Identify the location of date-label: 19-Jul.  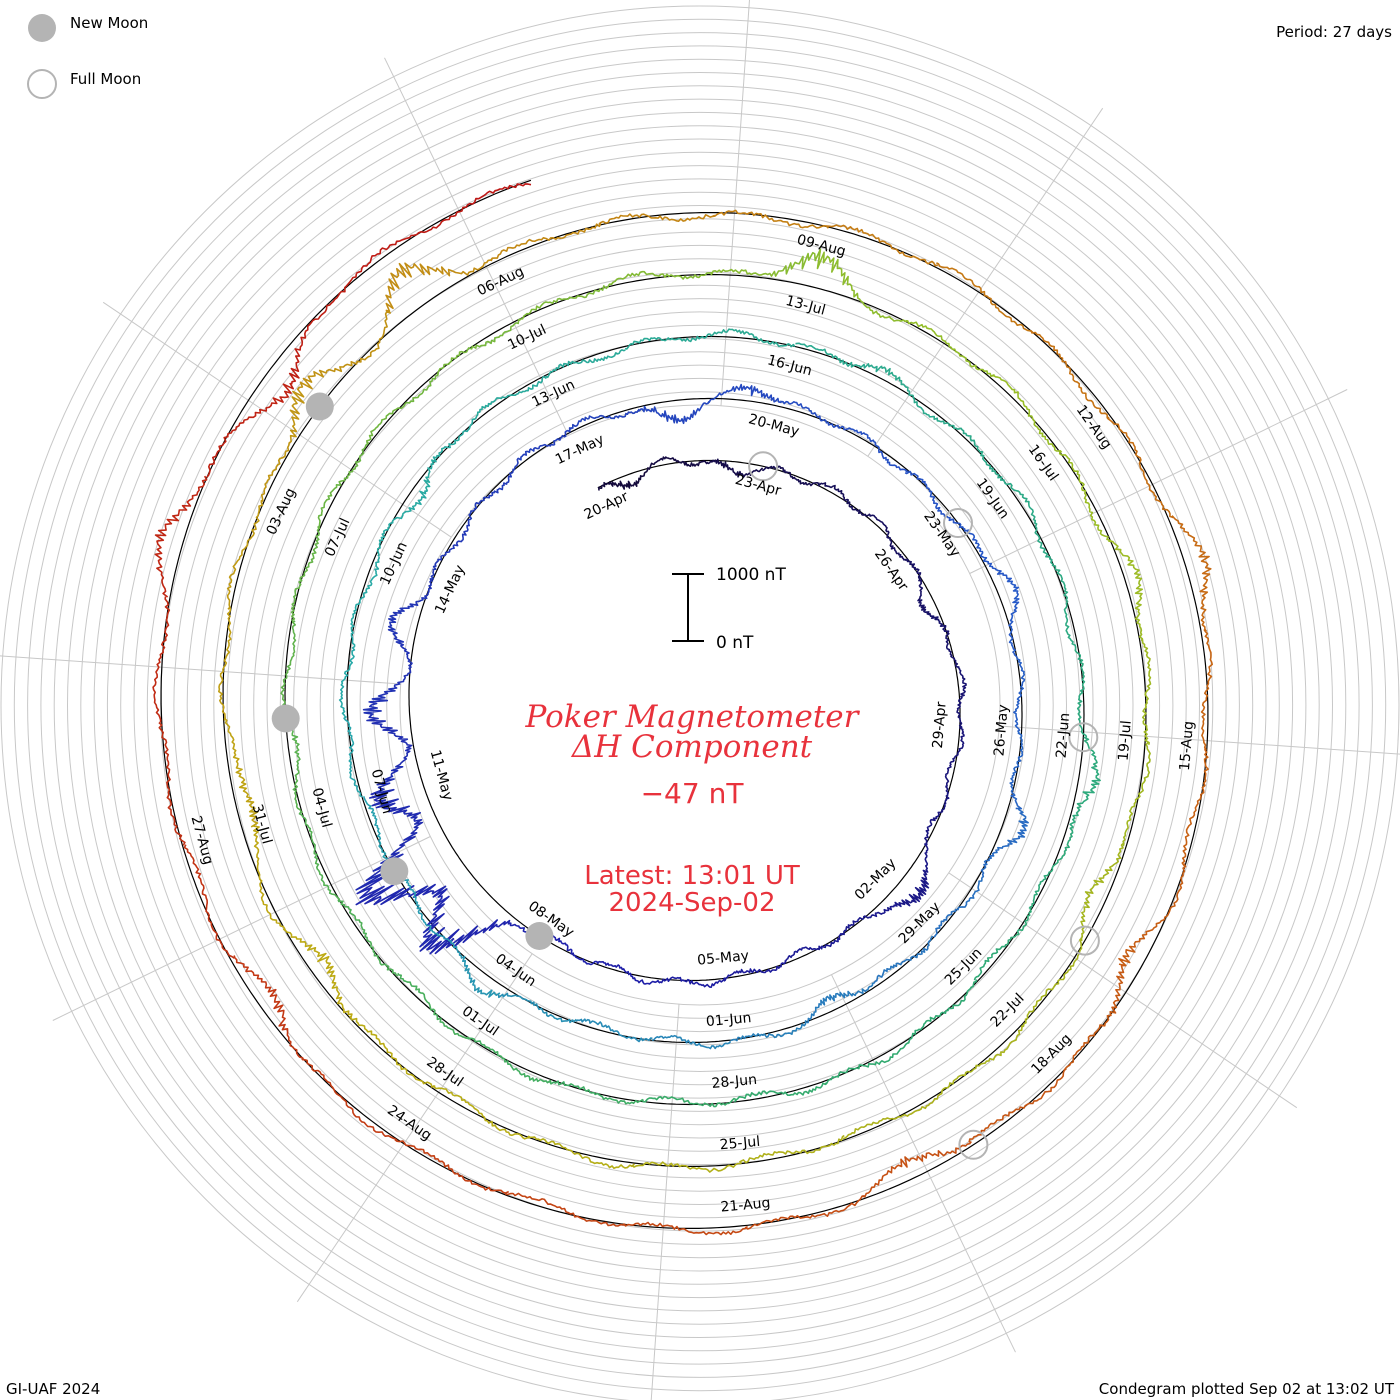
(1125, 741).